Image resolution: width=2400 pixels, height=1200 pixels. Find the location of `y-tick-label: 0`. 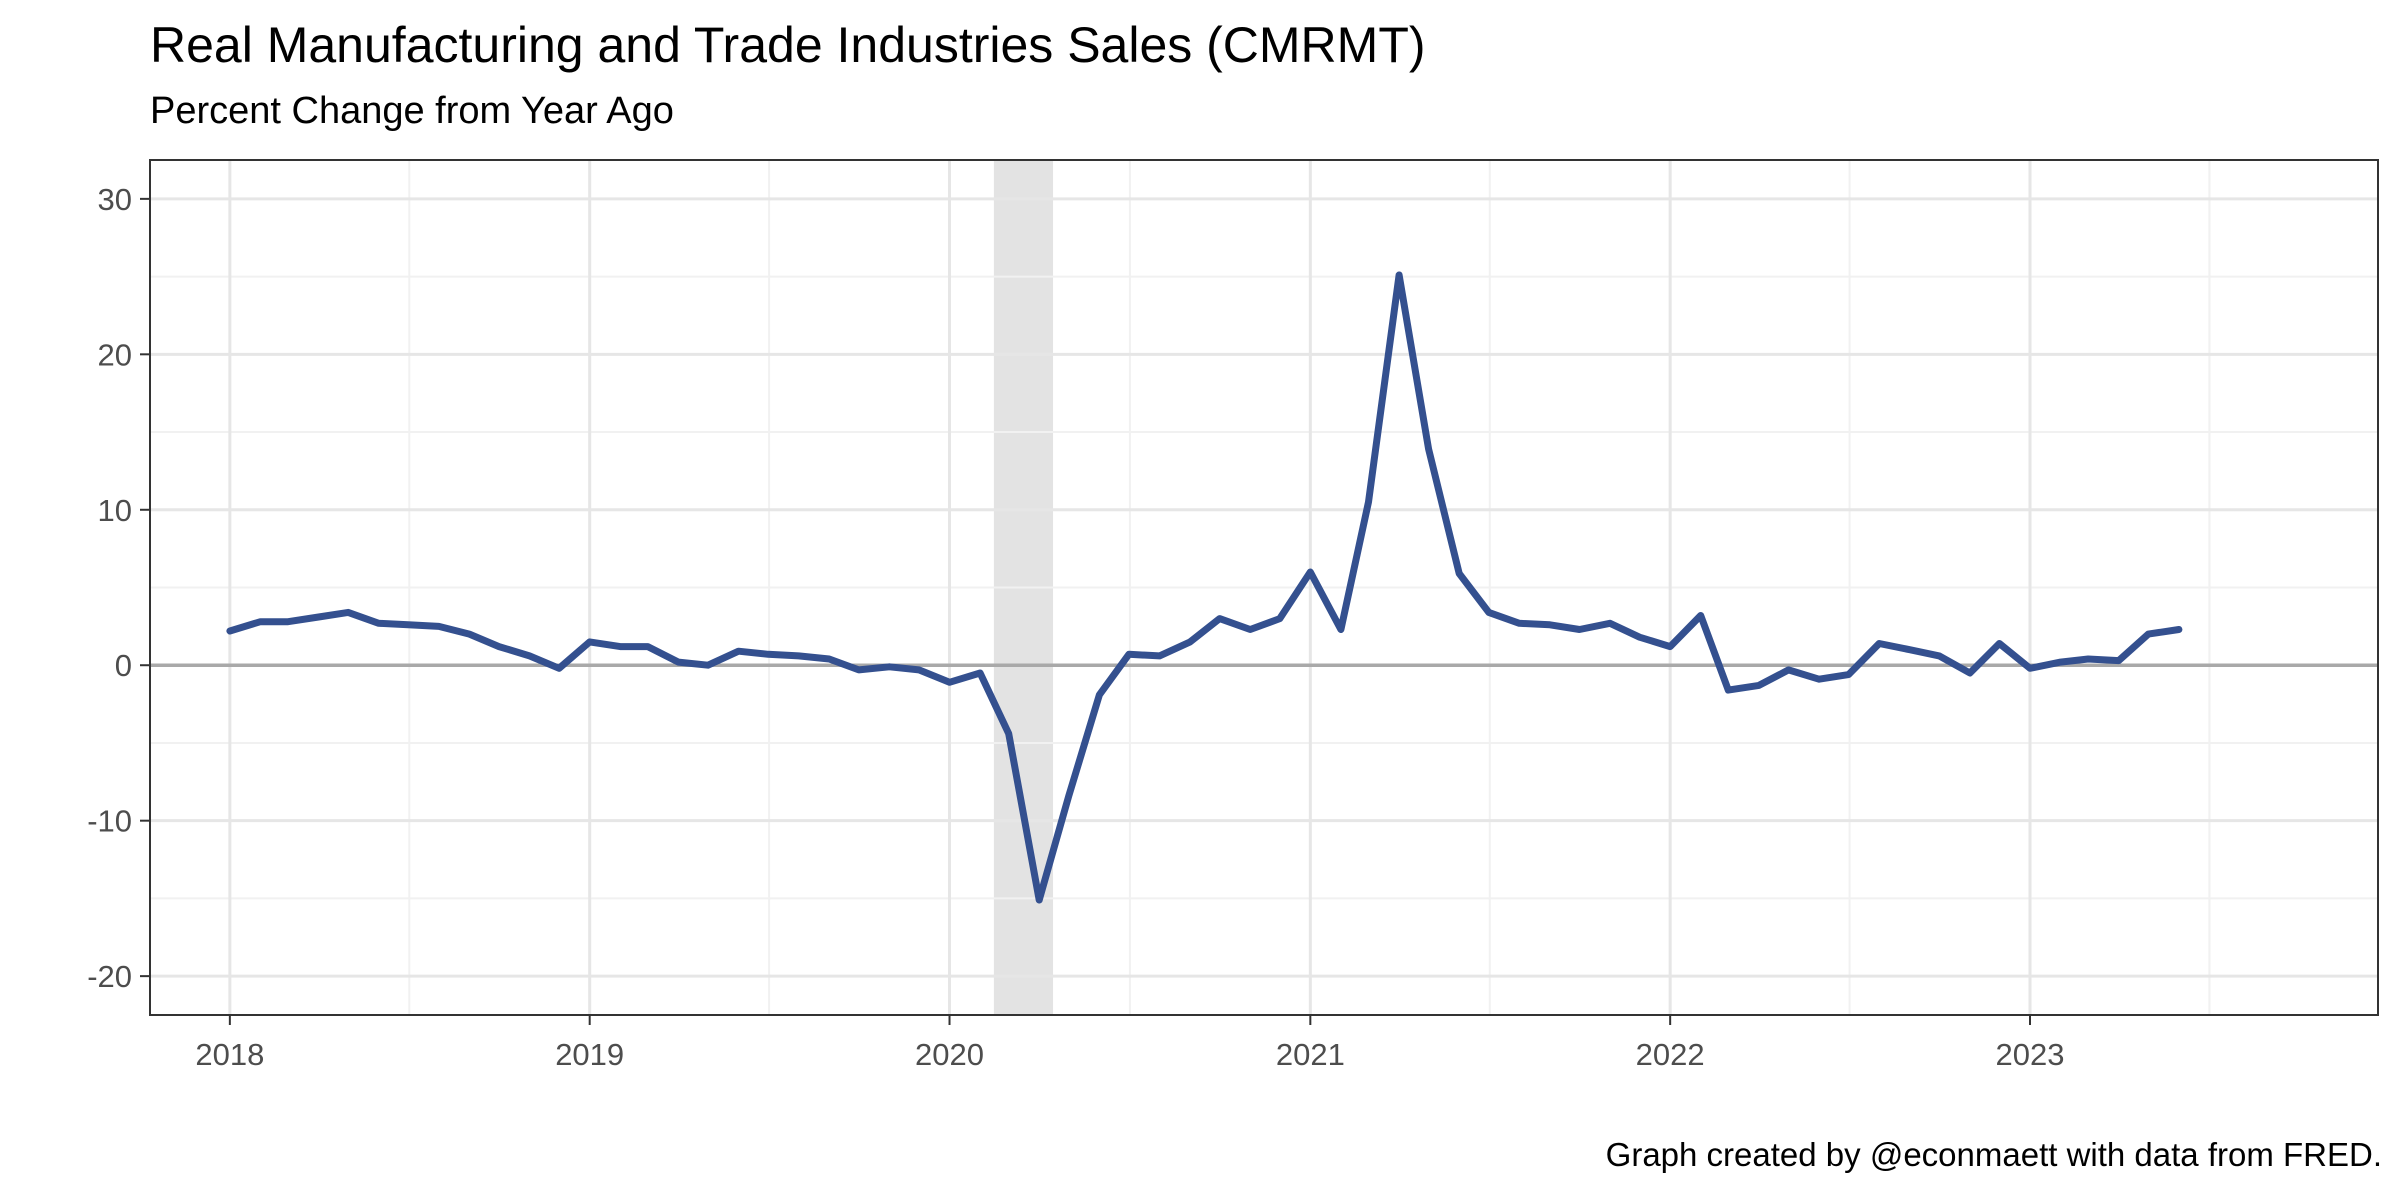

y-tick-label: 0 is located at coordinates (123, 665).